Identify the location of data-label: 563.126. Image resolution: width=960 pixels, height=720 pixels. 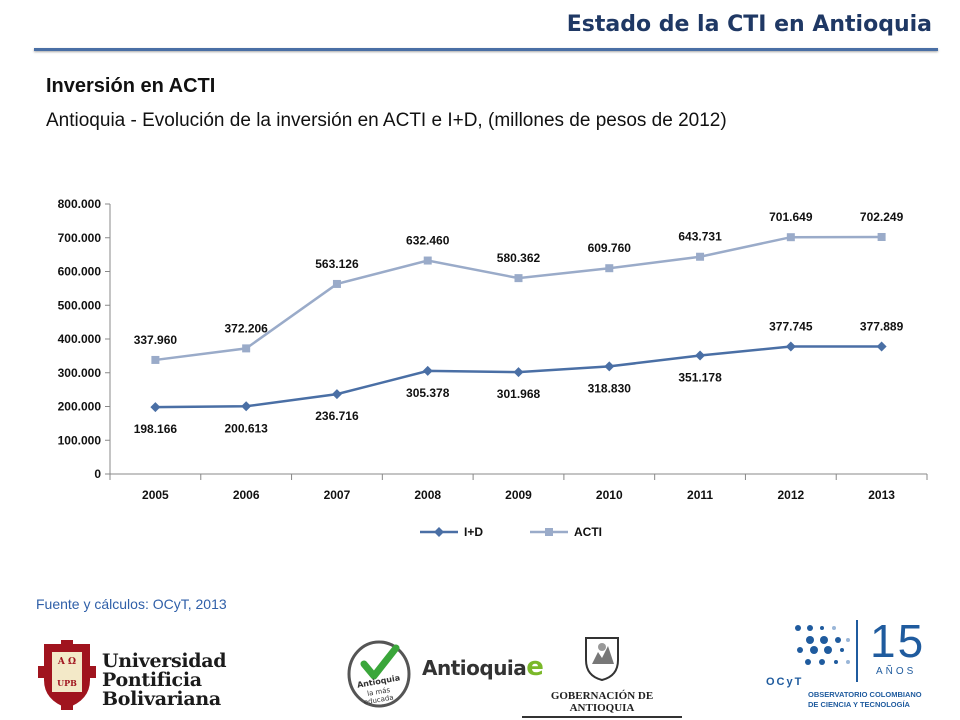
(337, 264).